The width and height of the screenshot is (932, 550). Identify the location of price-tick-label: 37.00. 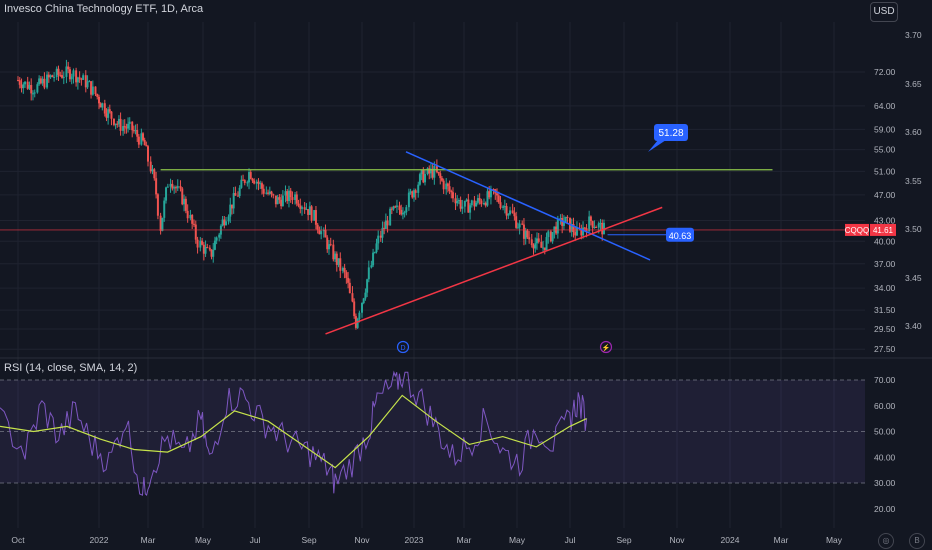
(885, 264).